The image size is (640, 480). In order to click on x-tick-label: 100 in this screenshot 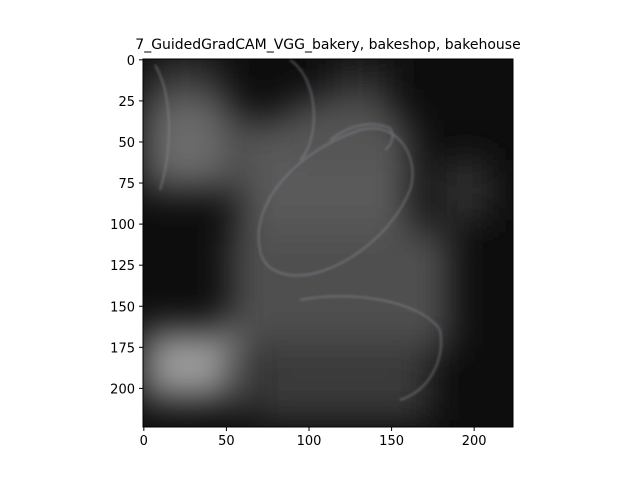, I will do `click(309, 441)`.